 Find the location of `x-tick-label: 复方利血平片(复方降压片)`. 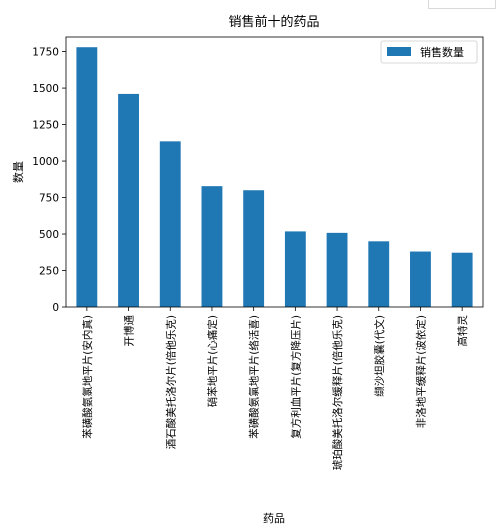

x-tick-label: 复方利血平片(复方降压片) is located at coordinates (295, 377).